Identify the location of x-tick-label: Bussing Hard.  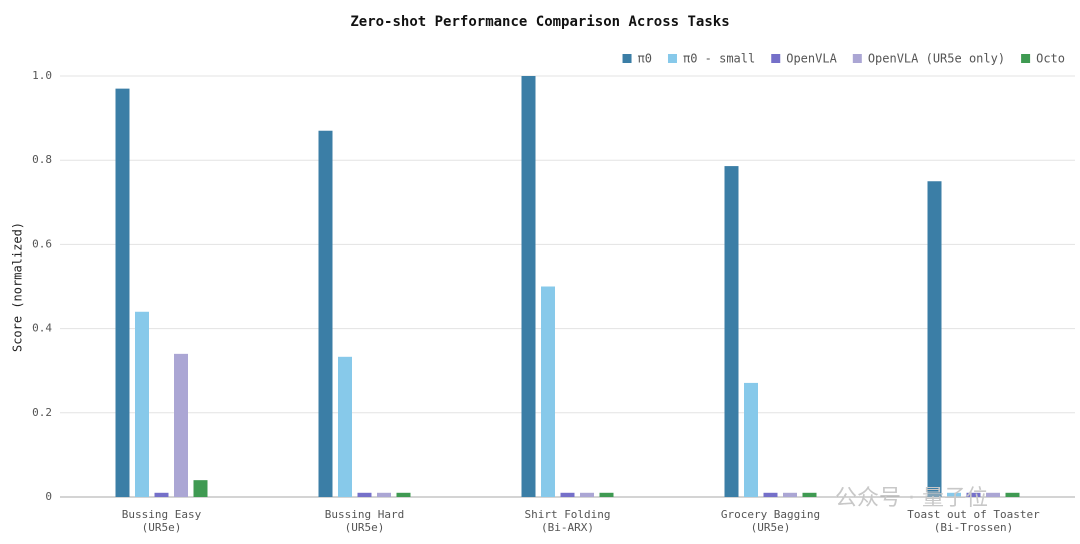
(364, 514).